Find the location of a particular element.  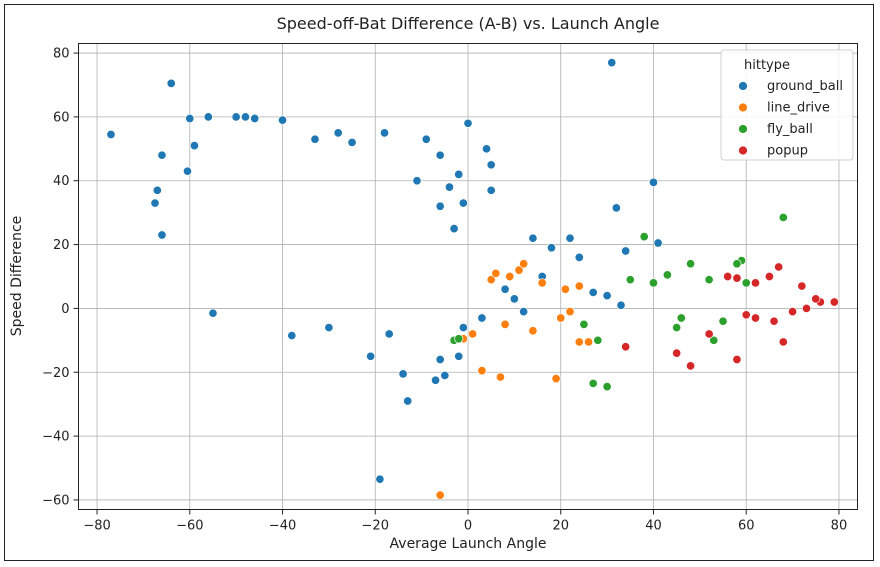

y-tick-label: −20 is located at coordinates (55, 373).